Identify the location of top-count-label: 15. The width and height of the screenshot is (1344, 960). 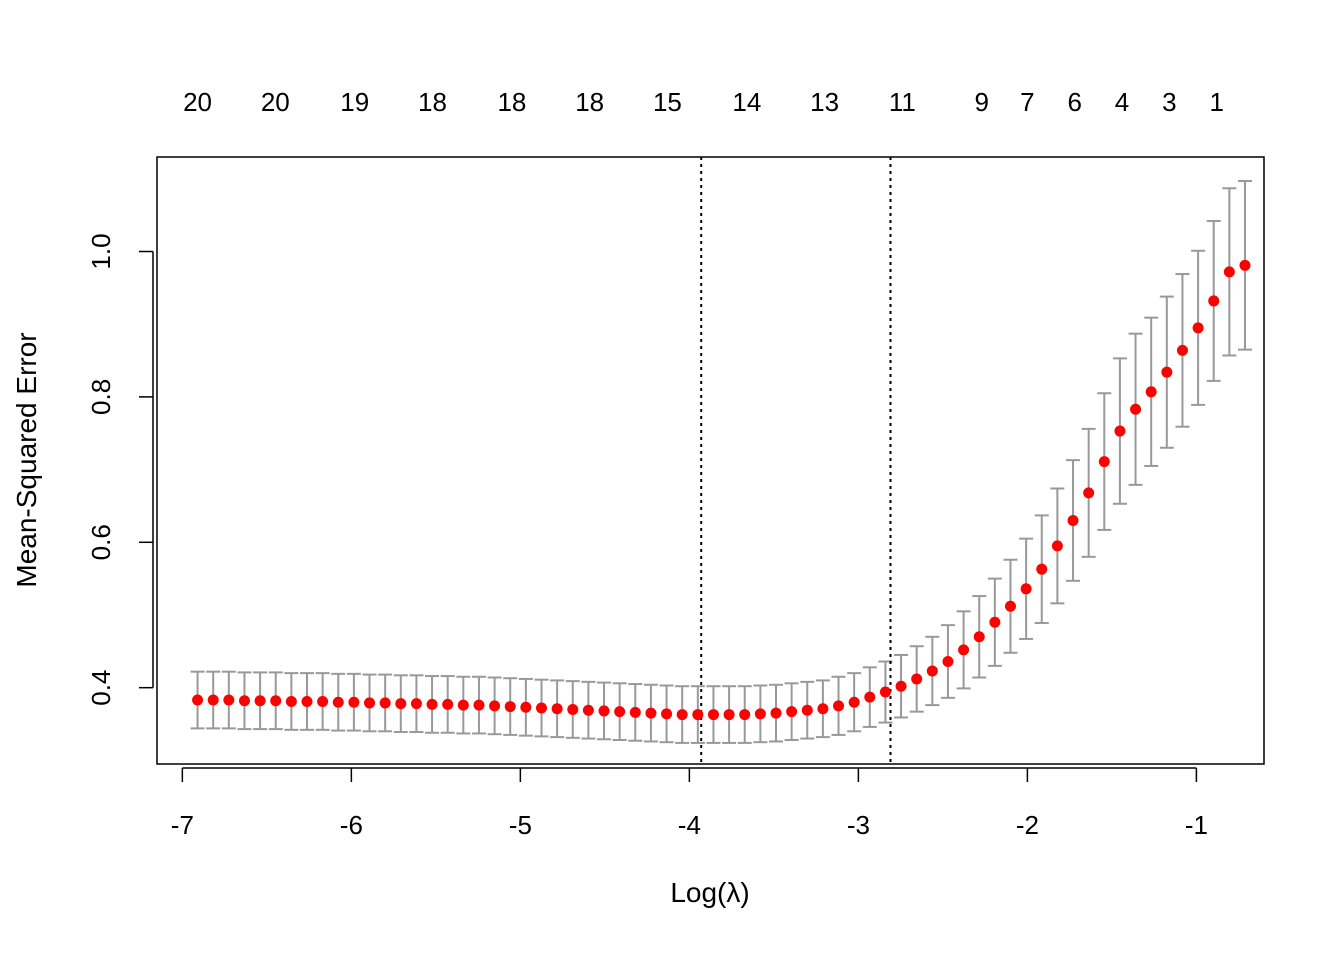
(667, 102).